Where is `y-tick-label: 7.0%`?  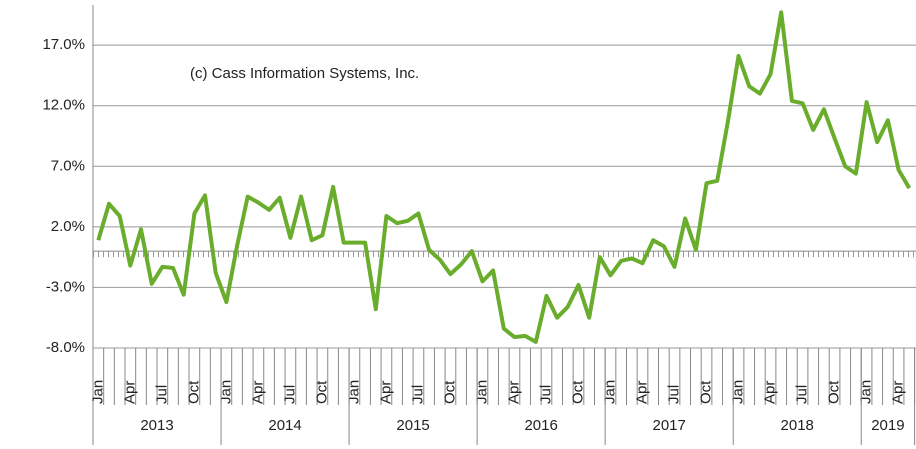 y-tick-label: 7.0% is located at coordinates (68, 165).